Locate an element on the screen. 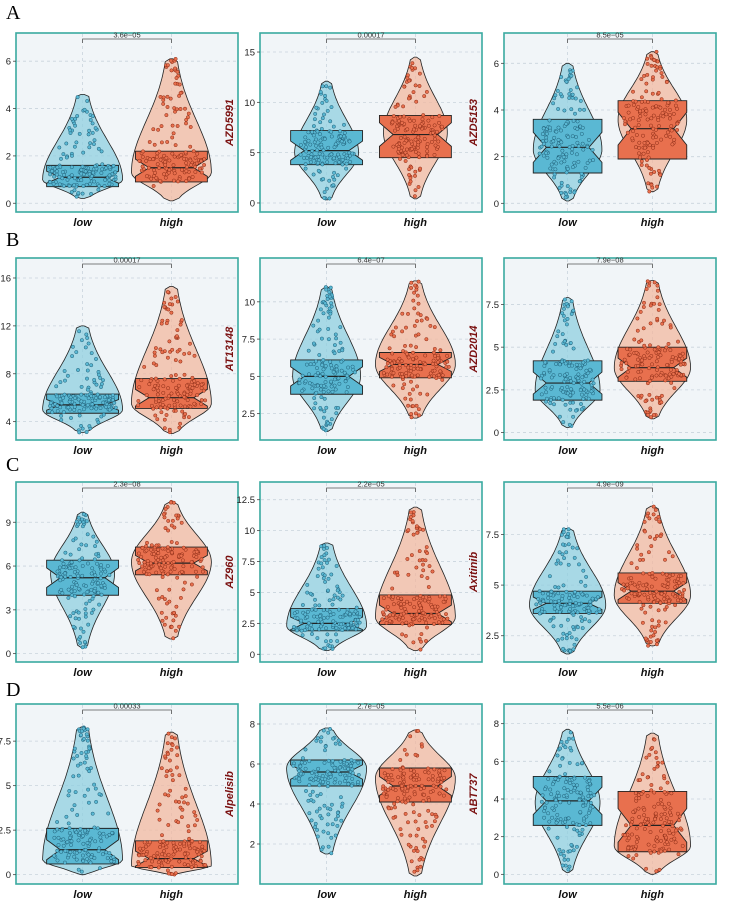 Image resolution: width=729 pixels, height=905 pixels. x-tick-label-low: low is located at coordinates (327, 895).